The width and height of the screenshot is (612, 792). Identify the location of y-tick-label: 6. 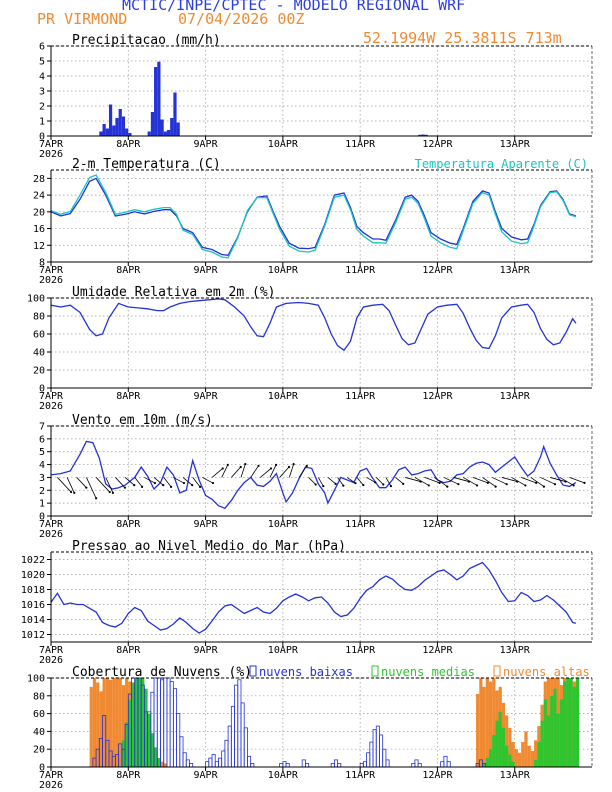
(42, 439).